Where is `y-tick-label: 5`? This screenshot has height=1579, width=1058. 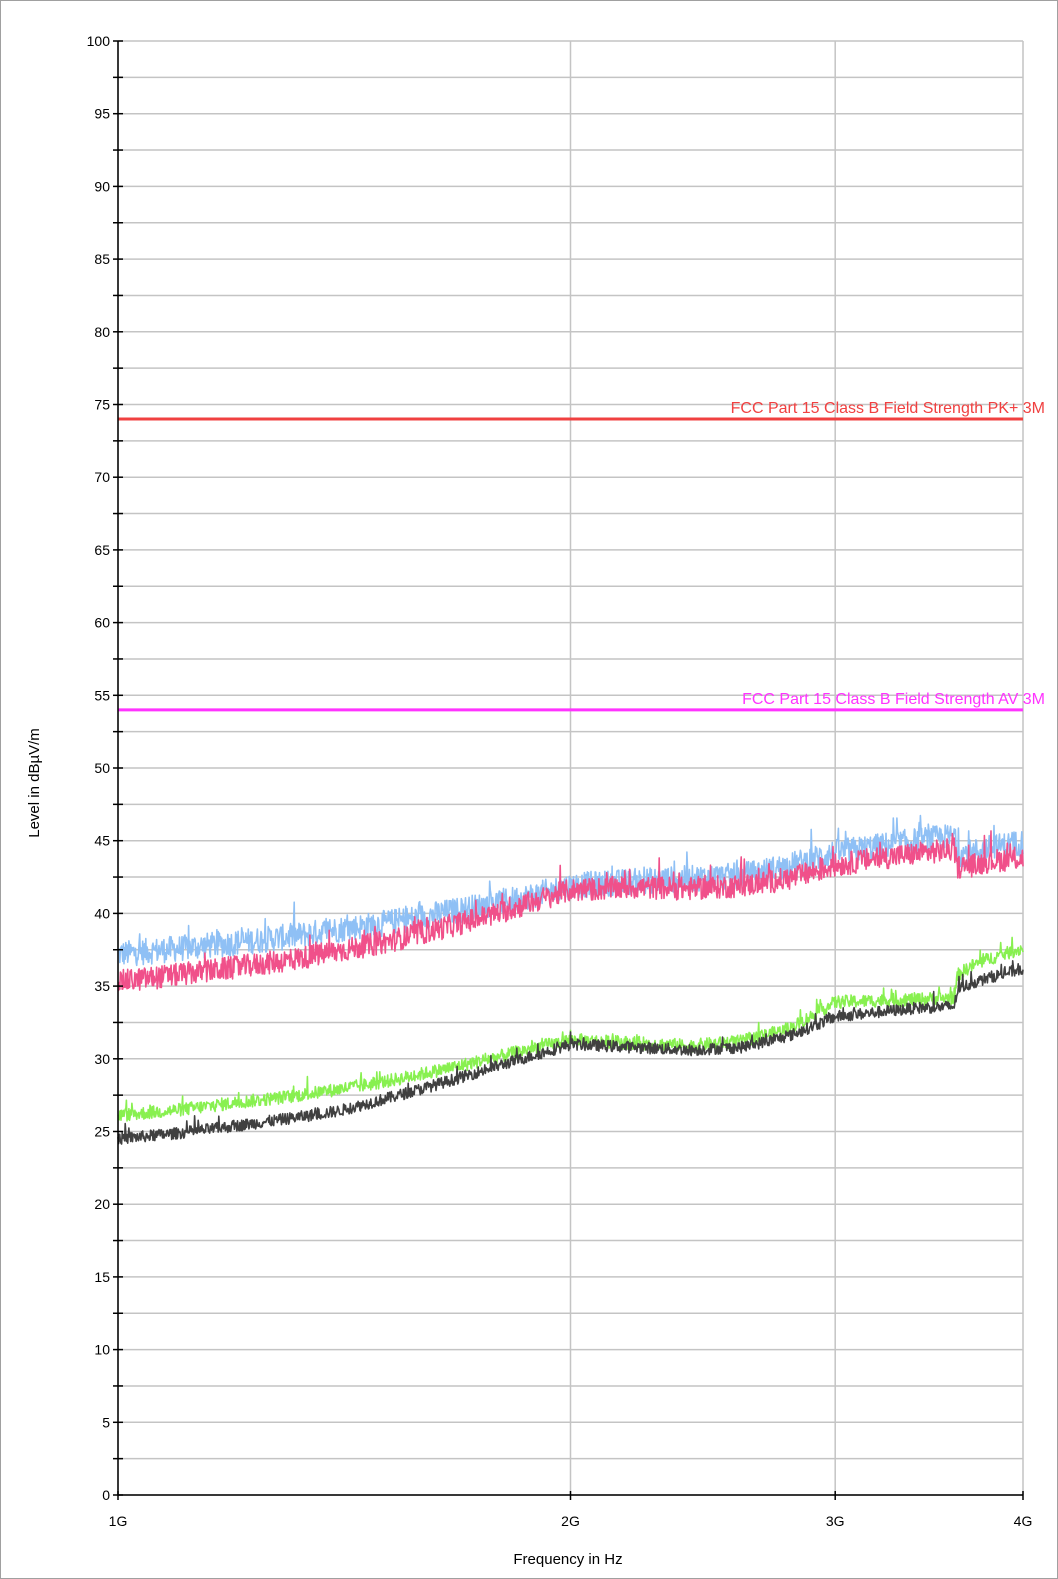
y-tick-label: 5 is located at coordinates (106, 1422).